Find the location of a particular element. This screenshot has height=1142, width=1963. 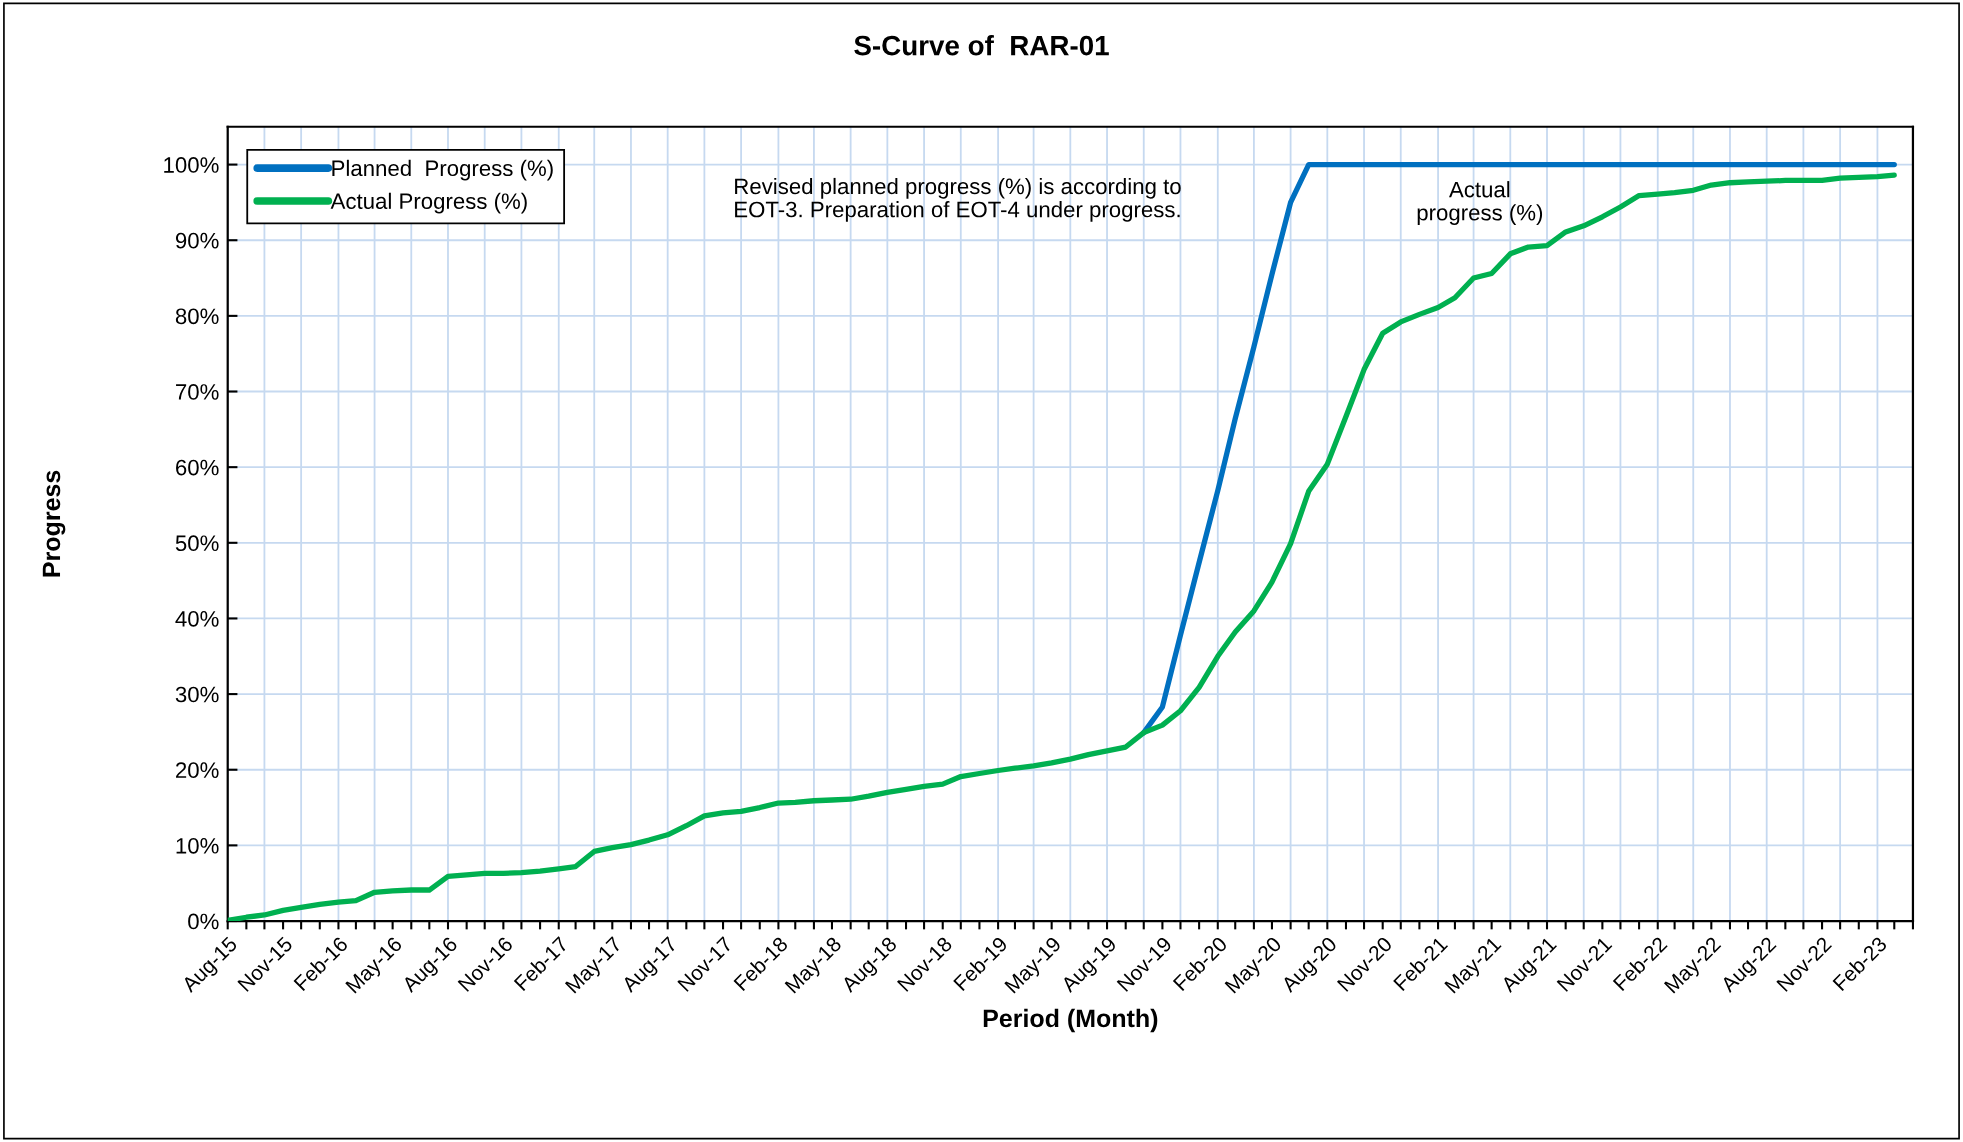

chart-title: S-Curve of RAR-01 is located at coordinates (981, 45).